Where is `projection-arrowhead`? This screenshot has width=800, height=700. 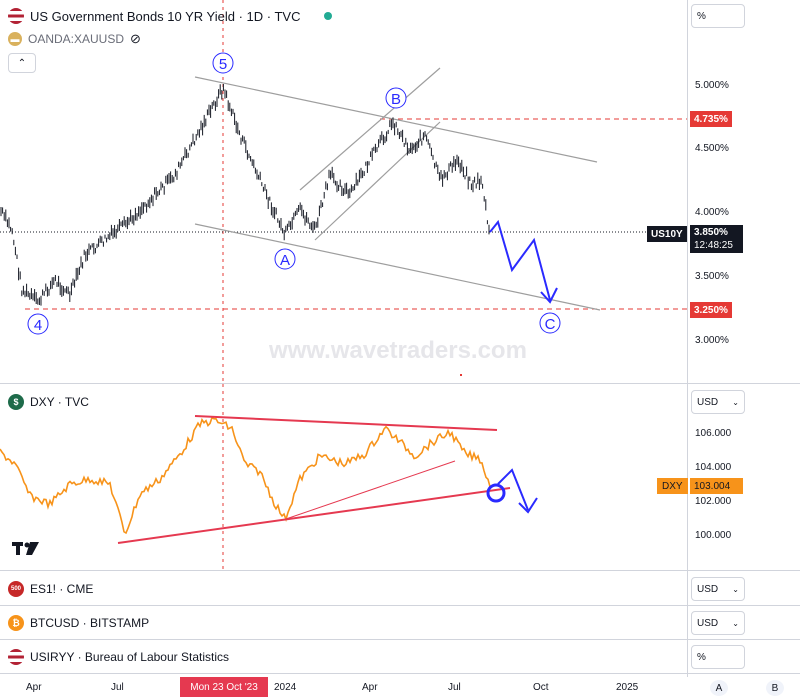 projection-arrowhead is located at coordinates (549, 295).